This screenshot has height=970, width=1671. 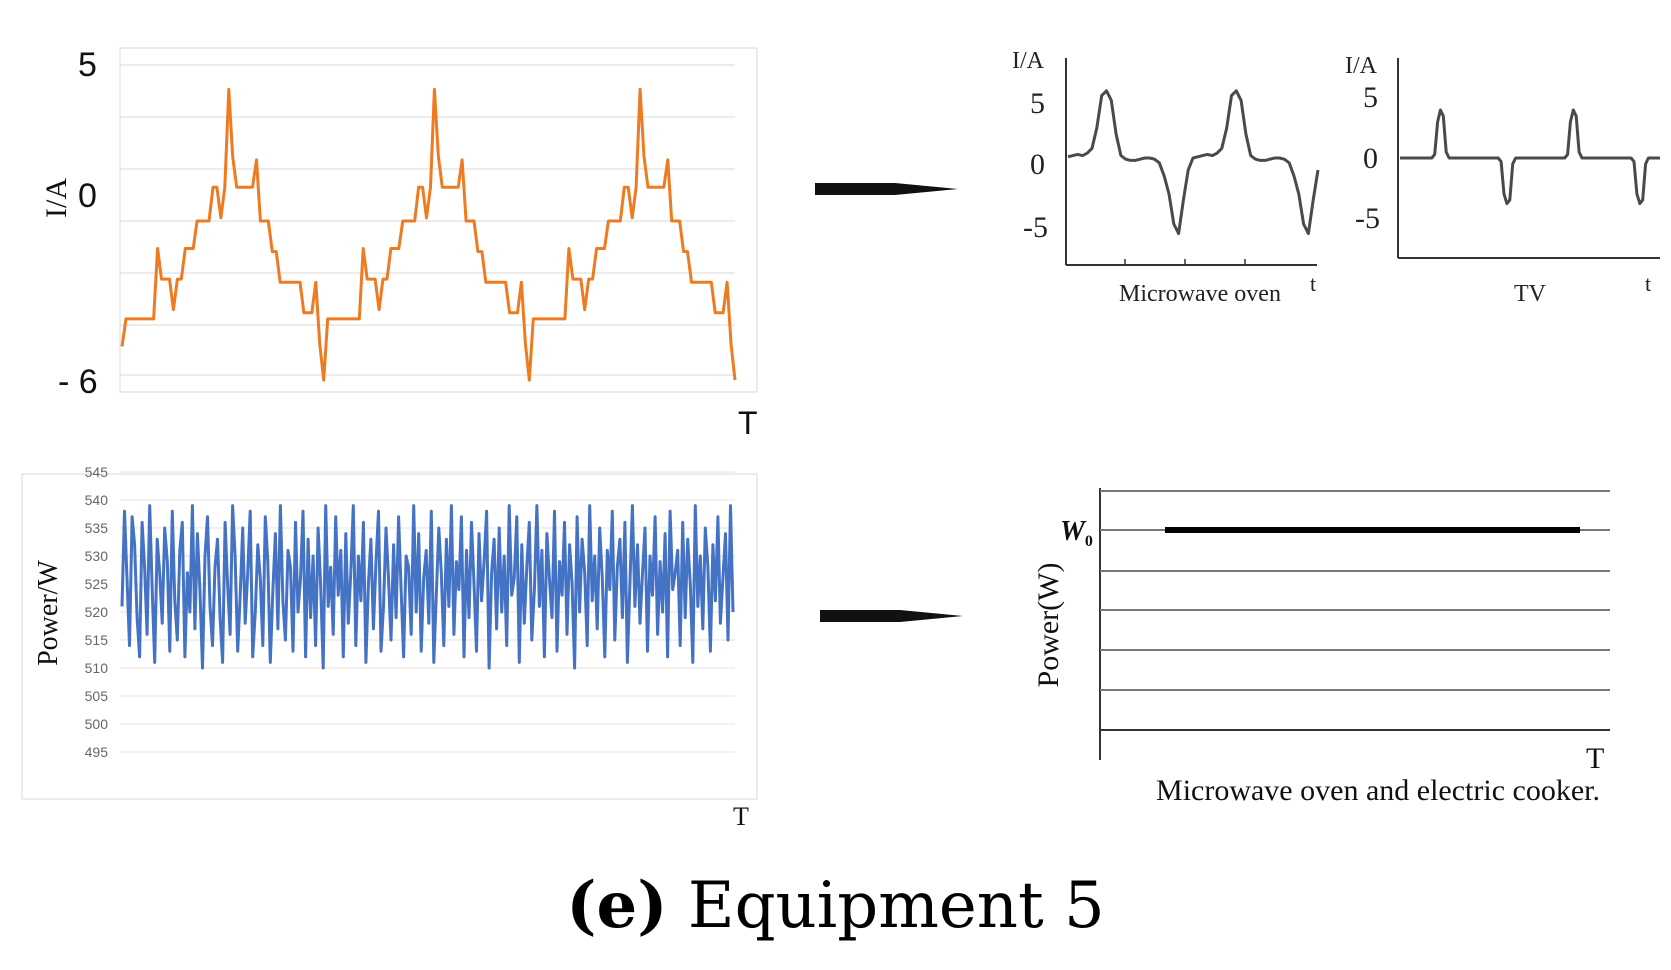 What do you see at coordinates (97, 612) in the screenshot?
I see `y-tick-label: 520` at bounding box center [97, 612].